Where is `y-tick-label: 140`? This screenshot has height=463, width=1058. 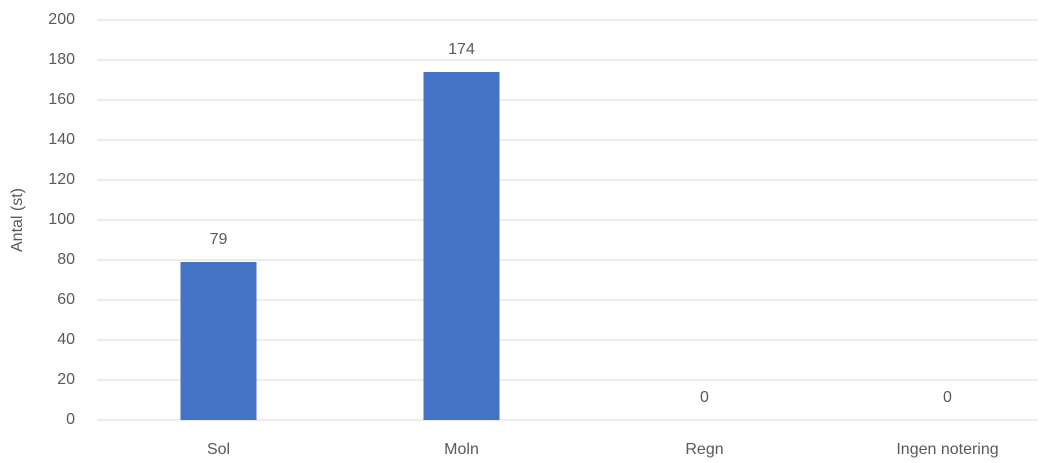
y-tick-label: 140 is located at coordinates (61, 139).